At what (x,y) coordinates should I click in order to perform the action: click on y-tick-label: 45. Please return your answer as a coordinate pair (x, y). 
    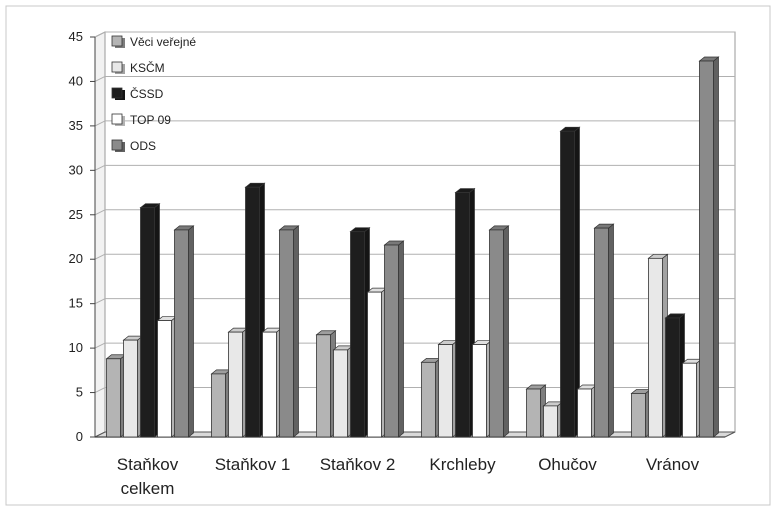
    Looking at the image, I should click on (76, 36).